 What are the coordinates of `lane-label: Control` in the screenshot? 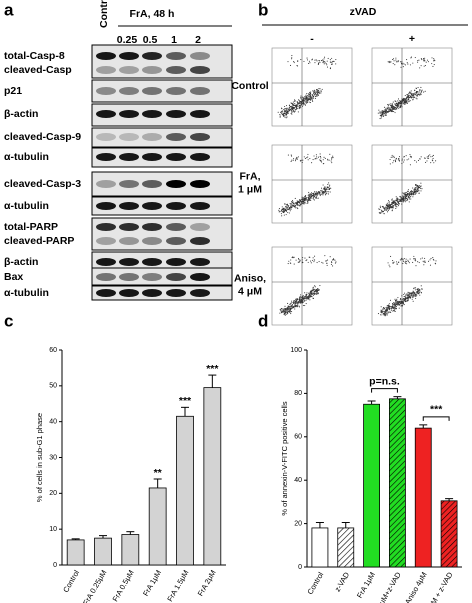 It's located at (104, 14).